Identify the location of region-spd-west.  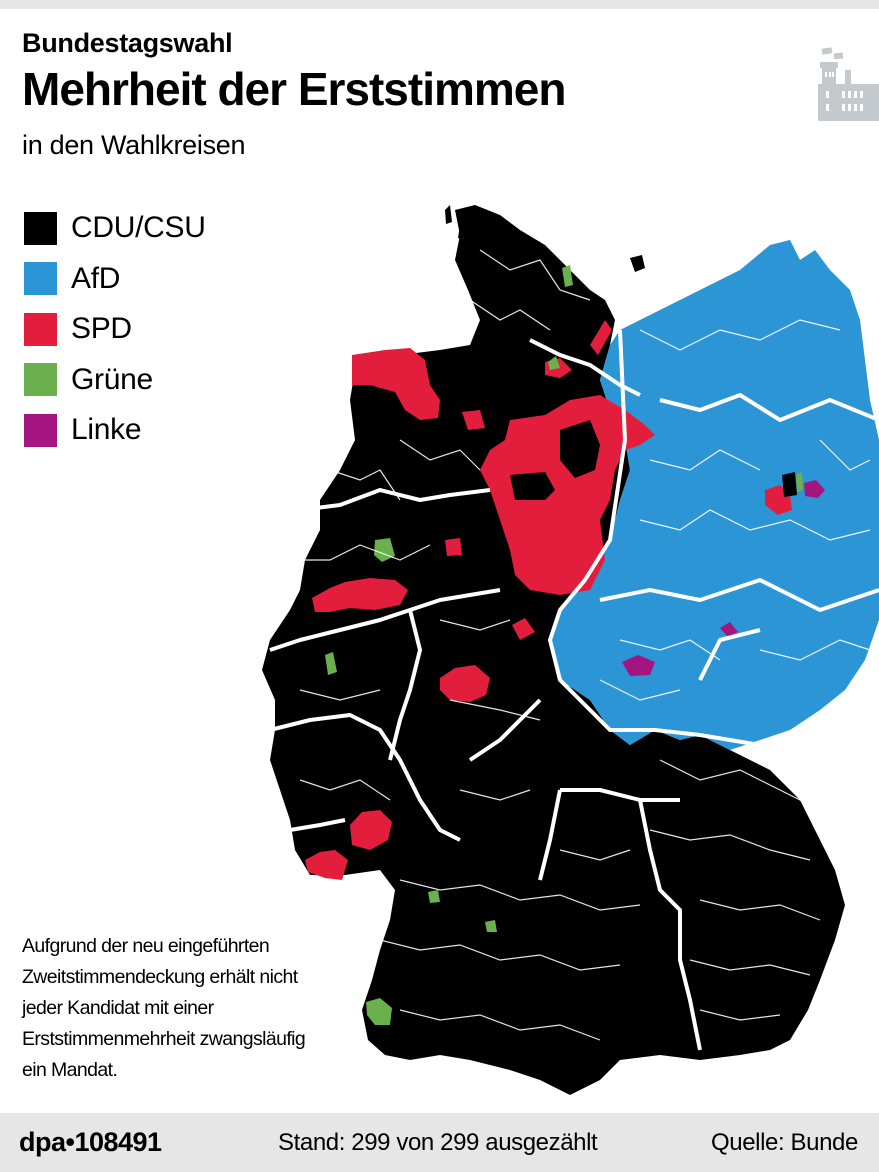
(360, 595).